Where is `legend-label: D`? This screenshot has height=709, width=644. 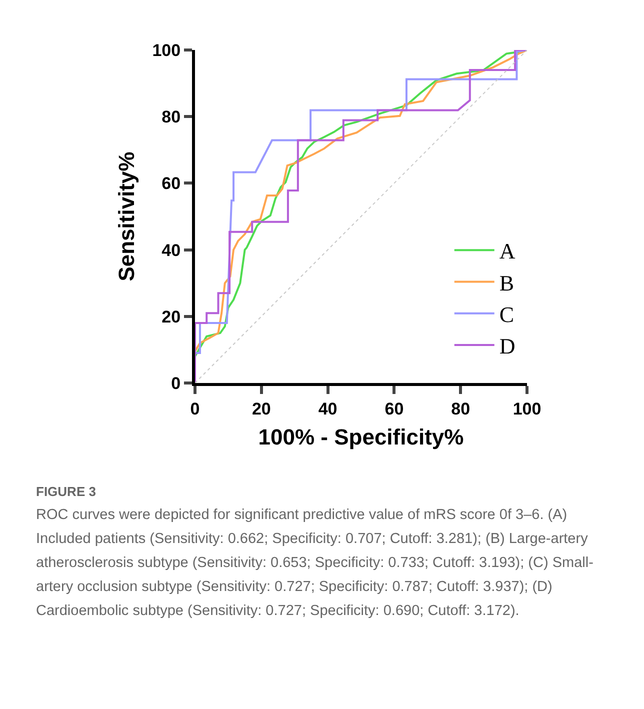
legend-label: D is located at coordinates (507, 346).